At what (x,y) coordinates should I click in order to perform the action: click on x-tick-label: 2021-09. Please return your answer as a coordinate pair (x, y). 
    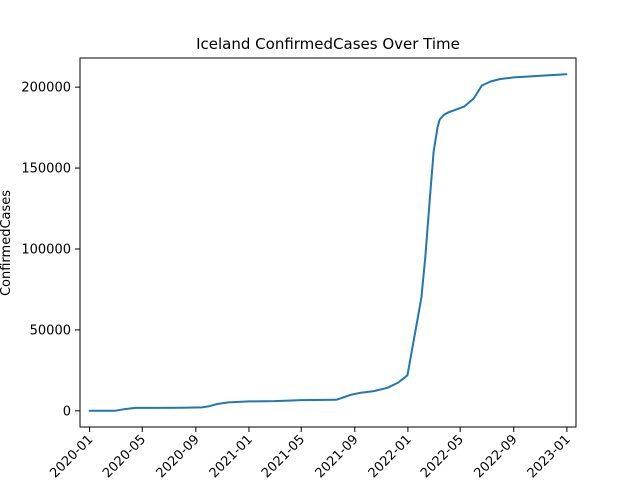
    Looking at the image, I should click on (337, 456).